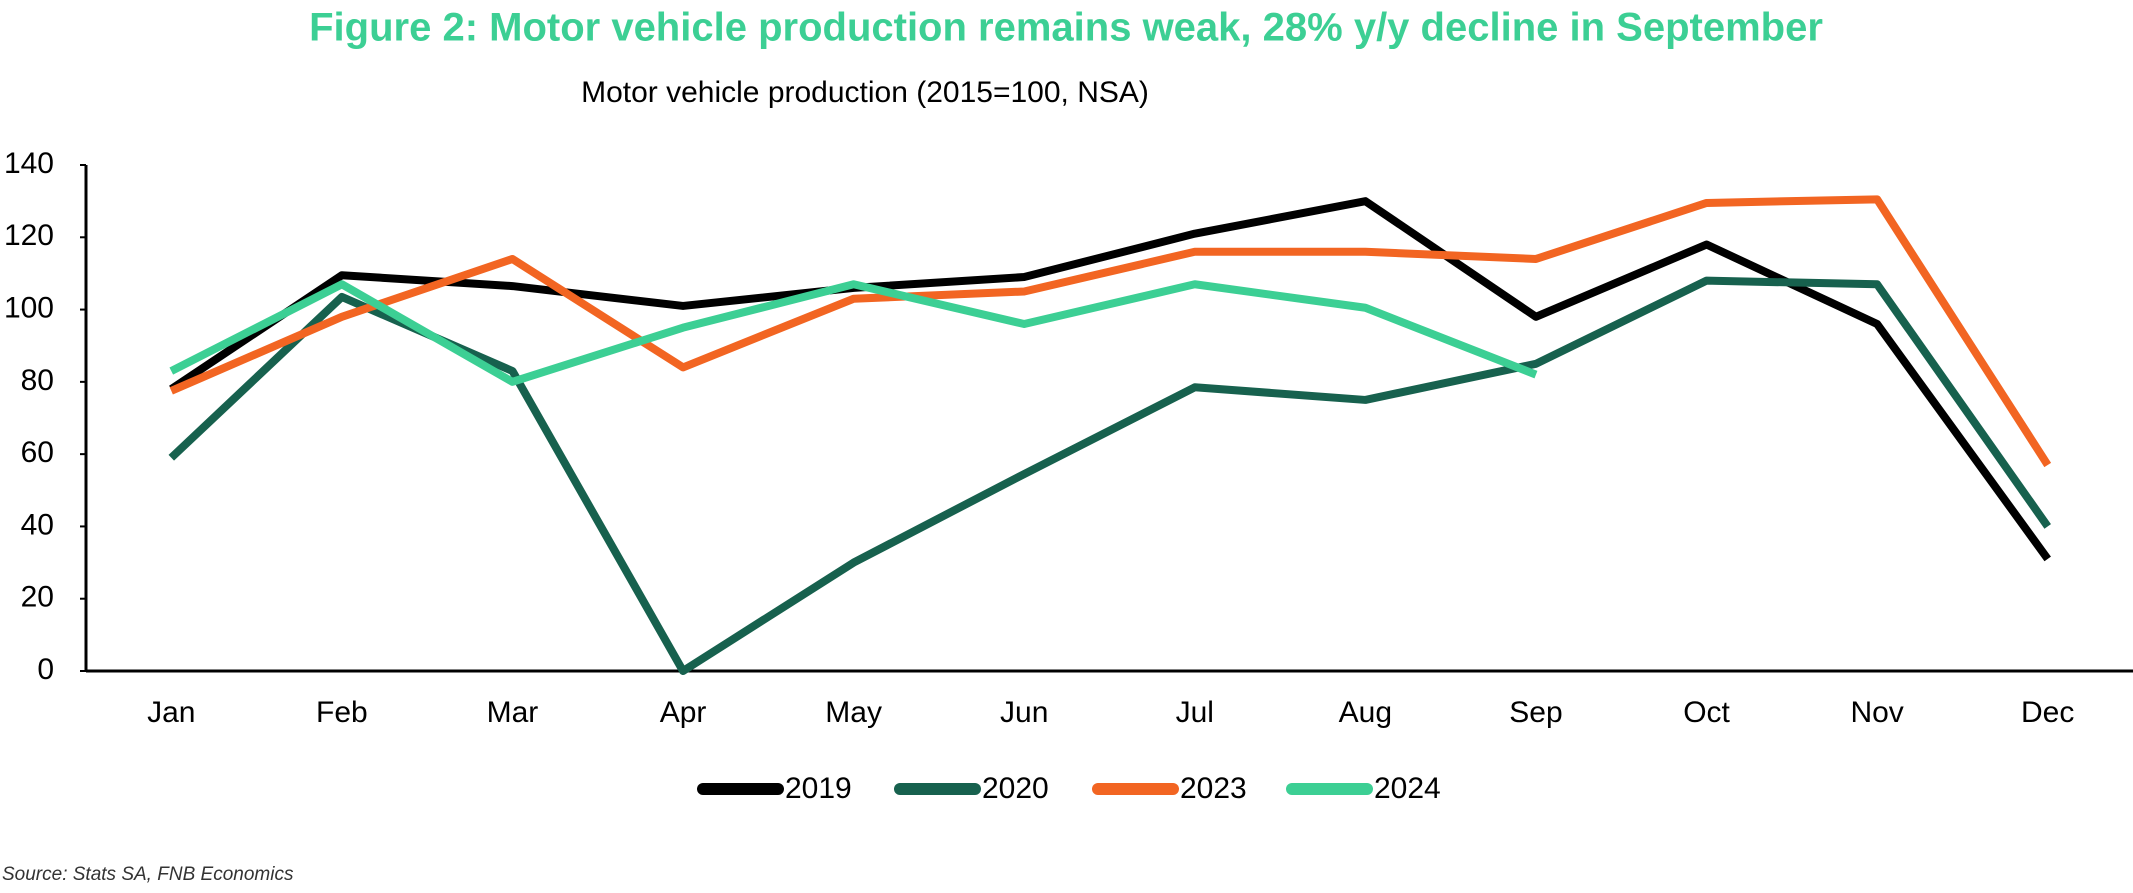 This screenshot has width=2133, height=893. What do you see at coordinates (1024, 712) in the screenshot?
I see `x-tick-label: Jun` at bounding box center [1024, 712].